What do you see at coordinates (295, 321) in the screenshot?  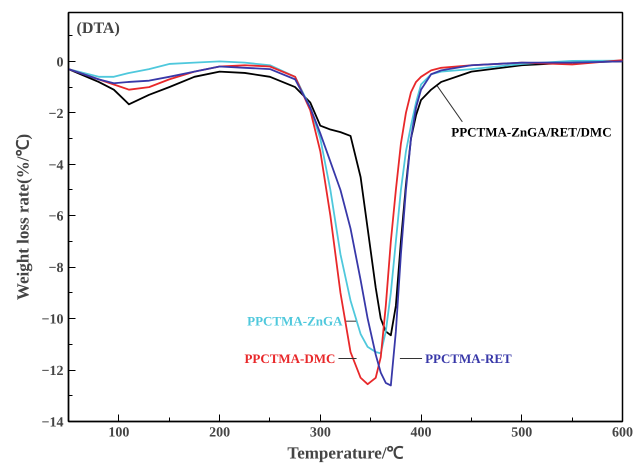 I see `series-label: PPCTMA-ZnGA` at bounding box center [295, 321].